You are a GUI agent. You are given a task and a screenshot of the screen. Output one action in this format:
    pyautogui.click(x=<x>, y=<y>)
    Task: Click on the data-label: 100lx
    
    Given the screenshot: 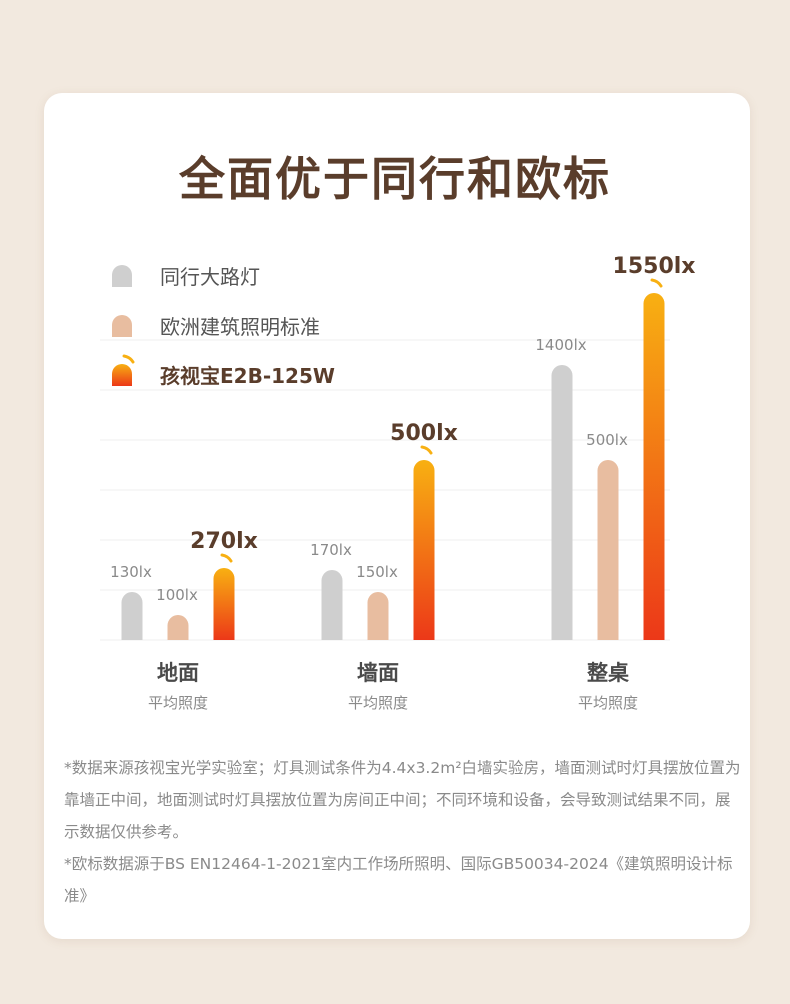 What is the action you would take?
    pyautogui.click(x=177, y=595)
    